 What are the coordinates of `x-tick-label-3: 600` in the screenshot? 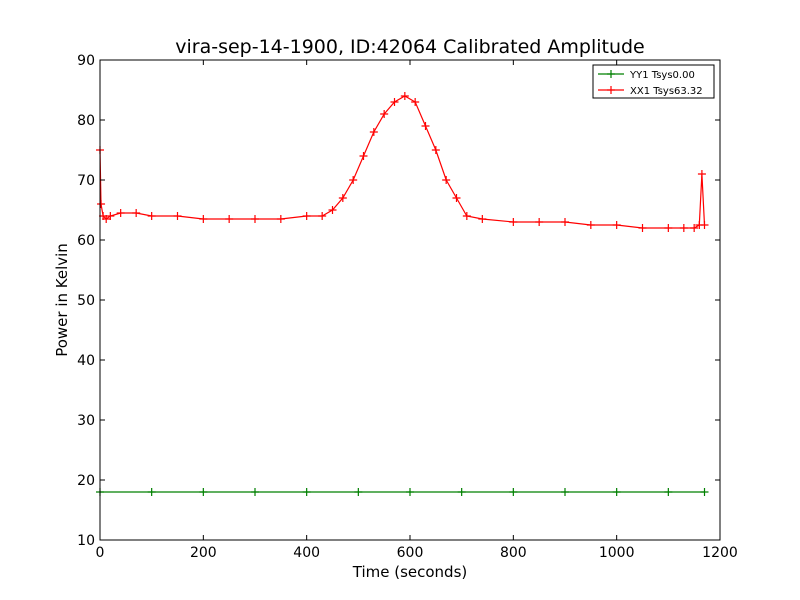 It's located at (410, 553).